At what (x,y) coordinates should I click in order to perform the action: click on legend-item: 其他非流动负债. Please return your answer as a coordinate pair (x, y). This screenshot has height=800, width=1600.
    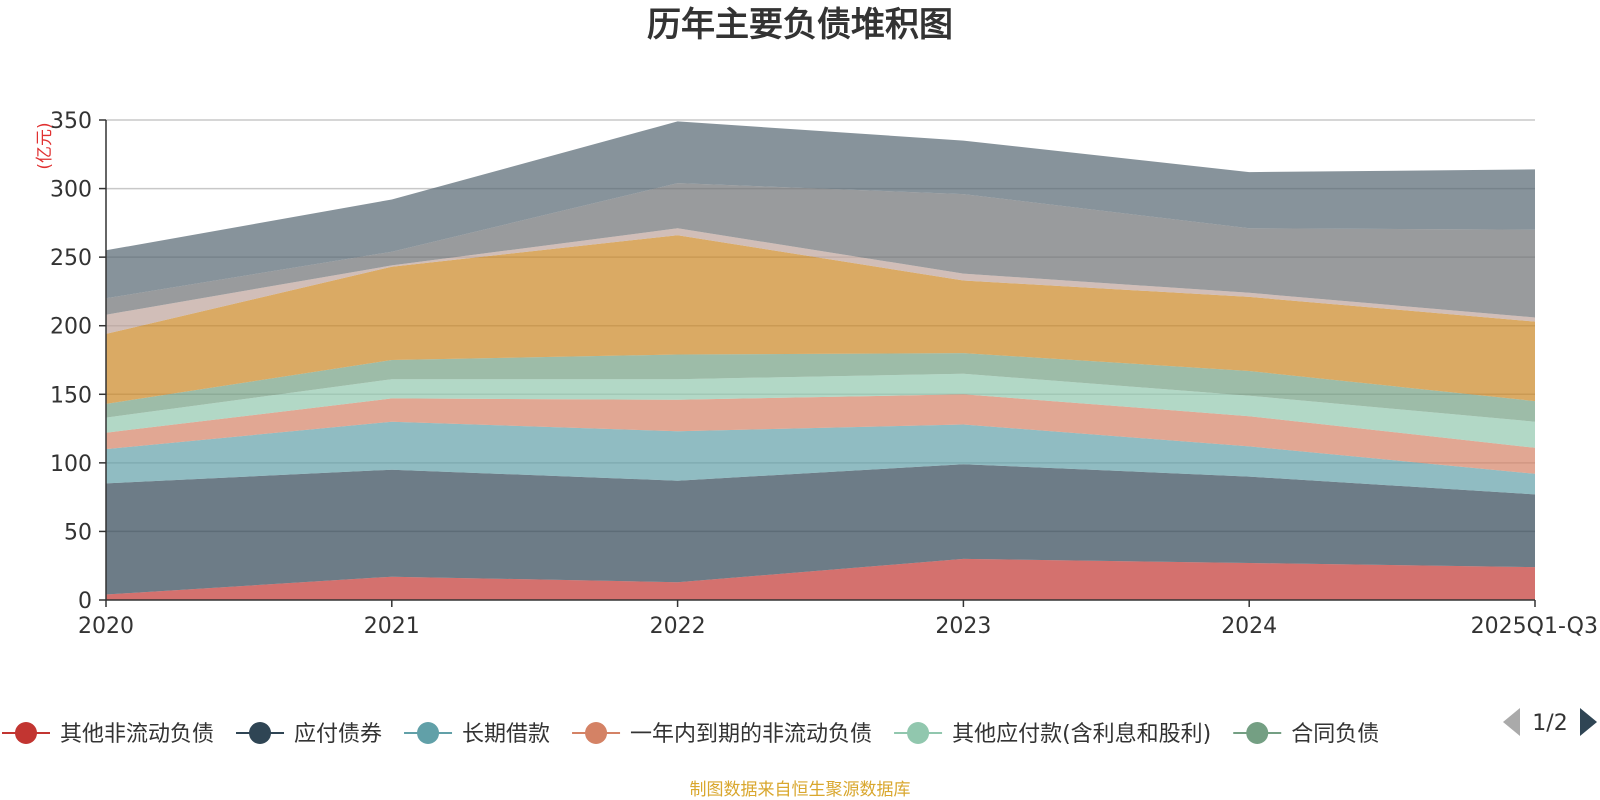
    Looking at the image, I should click on (108, 734).